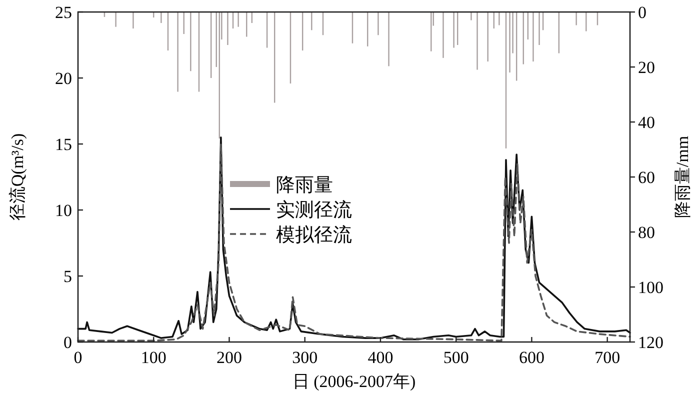 The height and width of the screenshot is (403, 700). What do you see at coordinates (607, 357) in the screenshot?
I see `x-tick-label: 700` at bounding box center [607, 357].